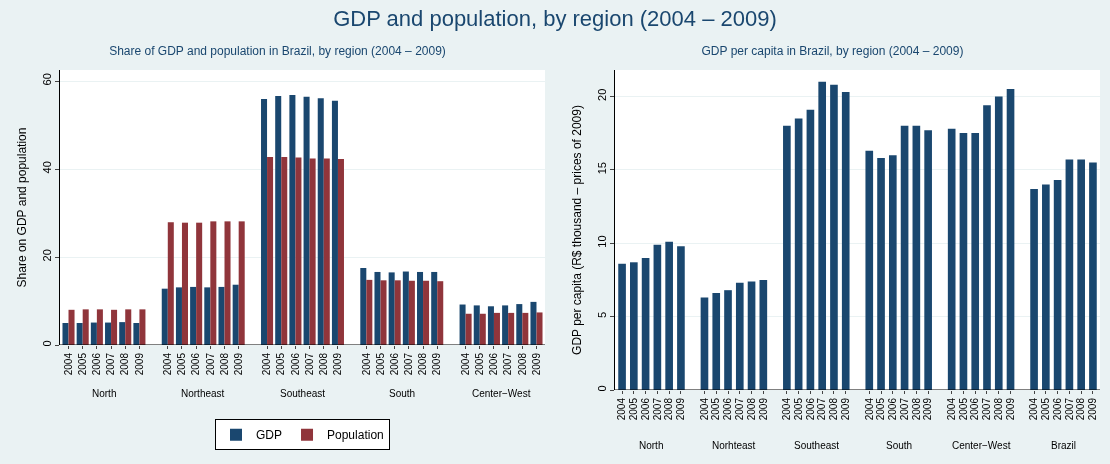 The height and width of the screenshot is (464, 1110). Describe the element at coordinates (817, 445) in the screenshot. I see `text: Southeast` at that location.